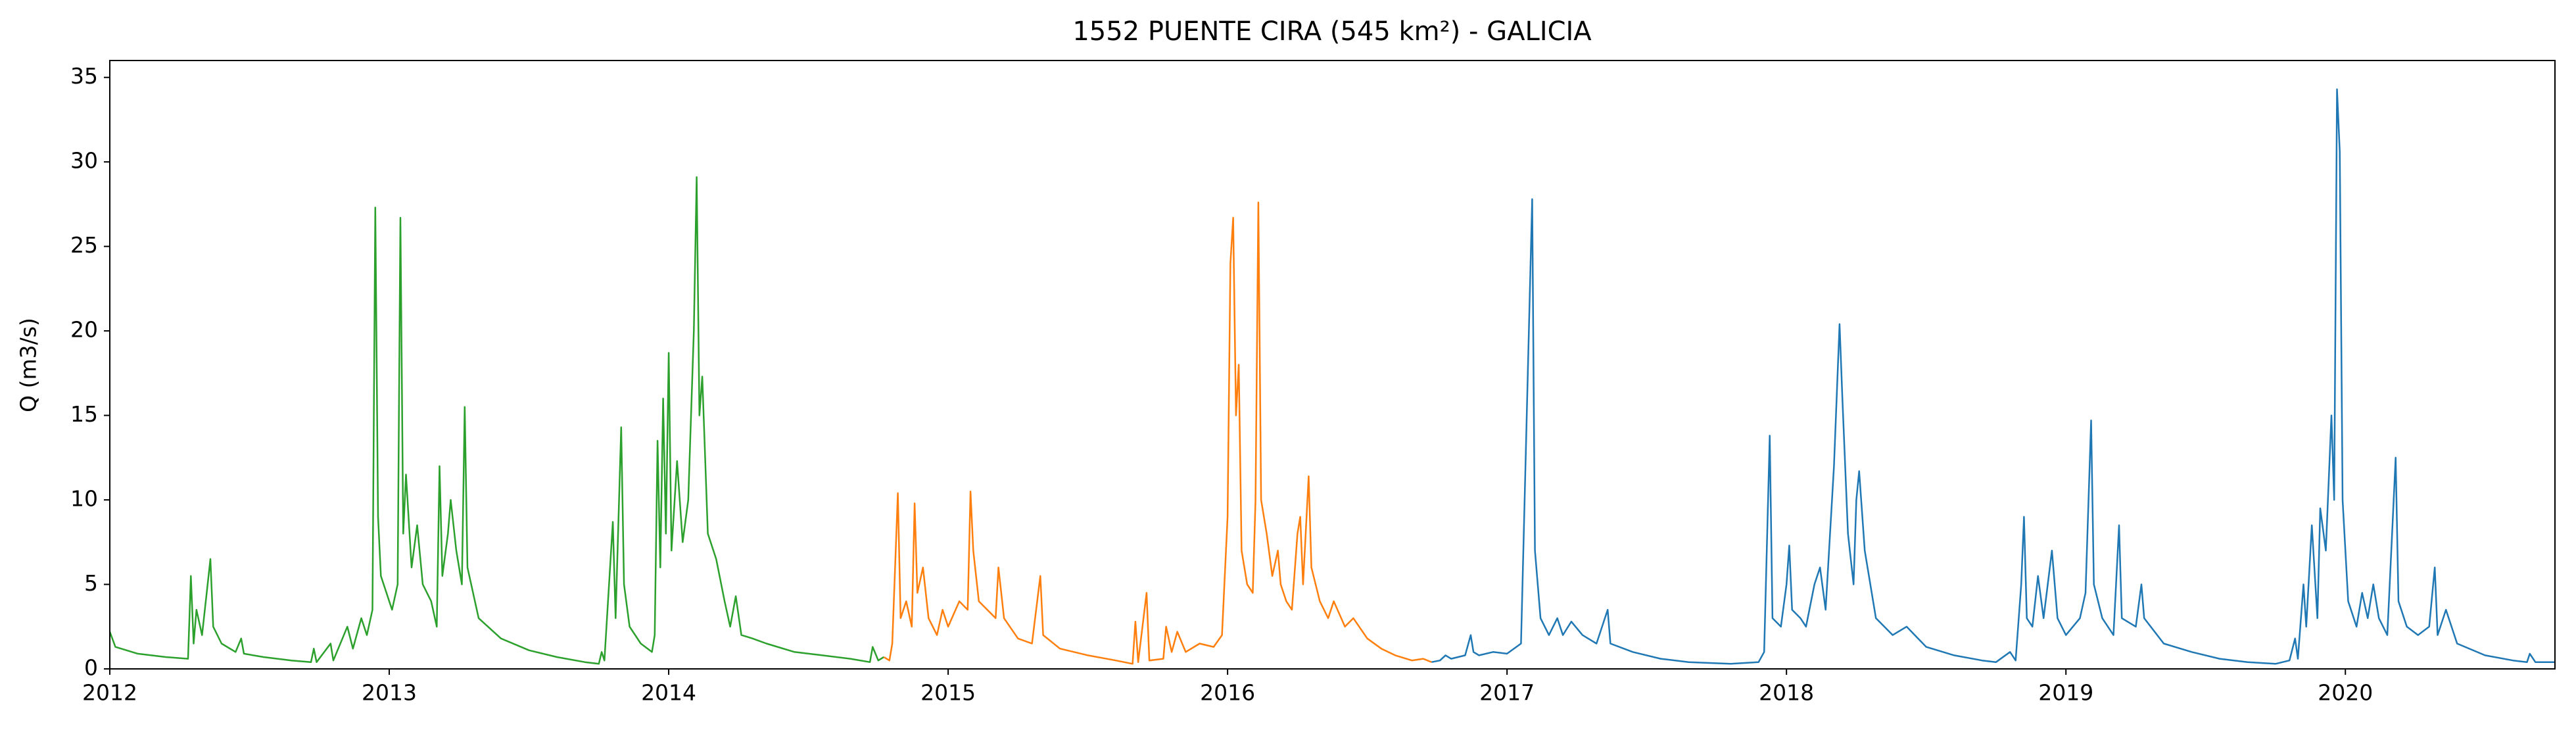 The height and width of the screenshot is (734, 2576). Describe the element at coordinates (948, 693) in the screenshot. I see `x-tick-label: 2015` at that location.